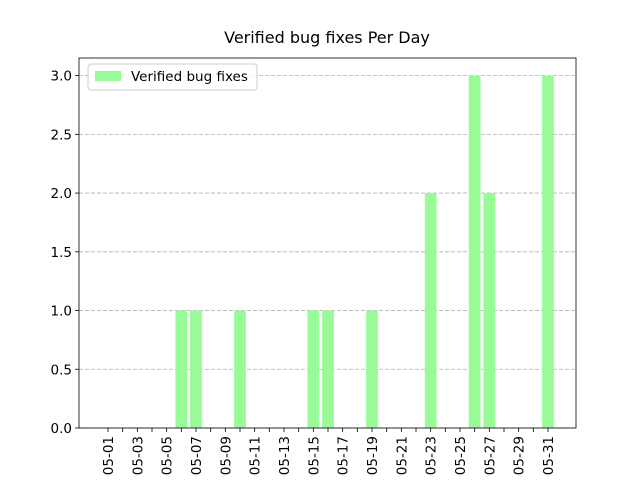  Describe the element at coordinates (189, 77) in the screenshot. I see `legend-label: Verified bug fixes` at that location.